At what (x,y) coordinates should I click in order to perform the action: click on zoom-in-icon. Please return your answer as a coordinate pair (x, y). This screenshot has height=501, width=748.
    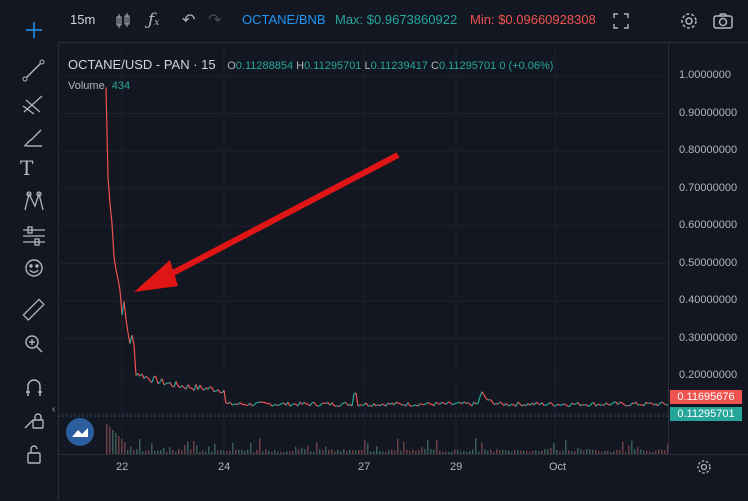
    Looking at the image, I should click on (34, 344).